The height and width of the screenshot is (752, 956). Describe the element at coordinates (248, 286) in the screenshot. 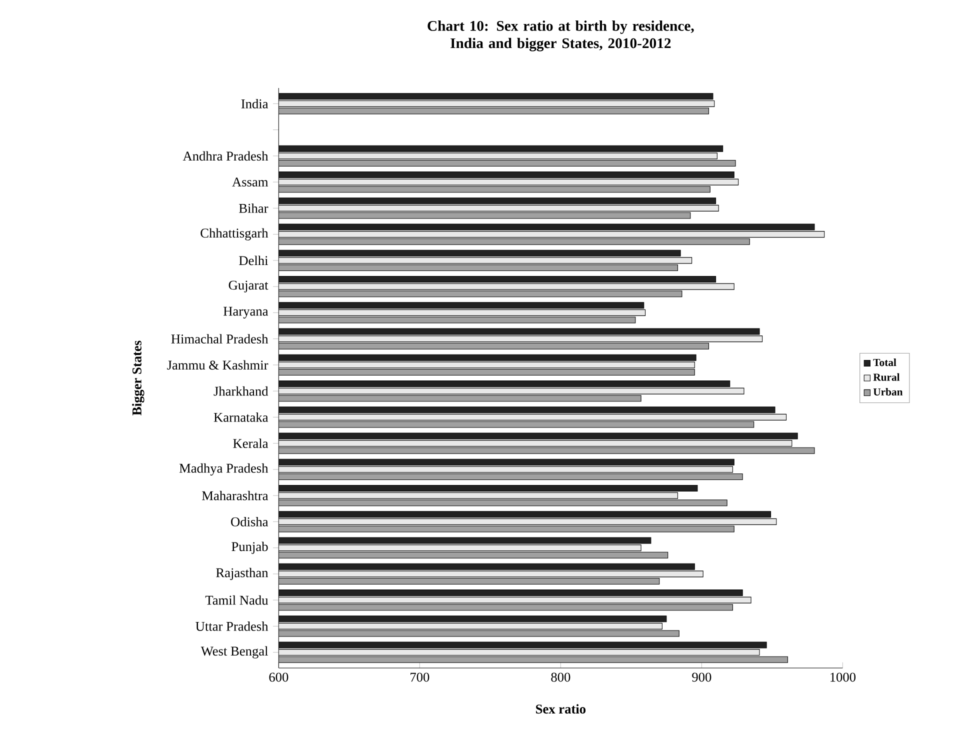

I see `y-tick-label: Gujarat` at that location.